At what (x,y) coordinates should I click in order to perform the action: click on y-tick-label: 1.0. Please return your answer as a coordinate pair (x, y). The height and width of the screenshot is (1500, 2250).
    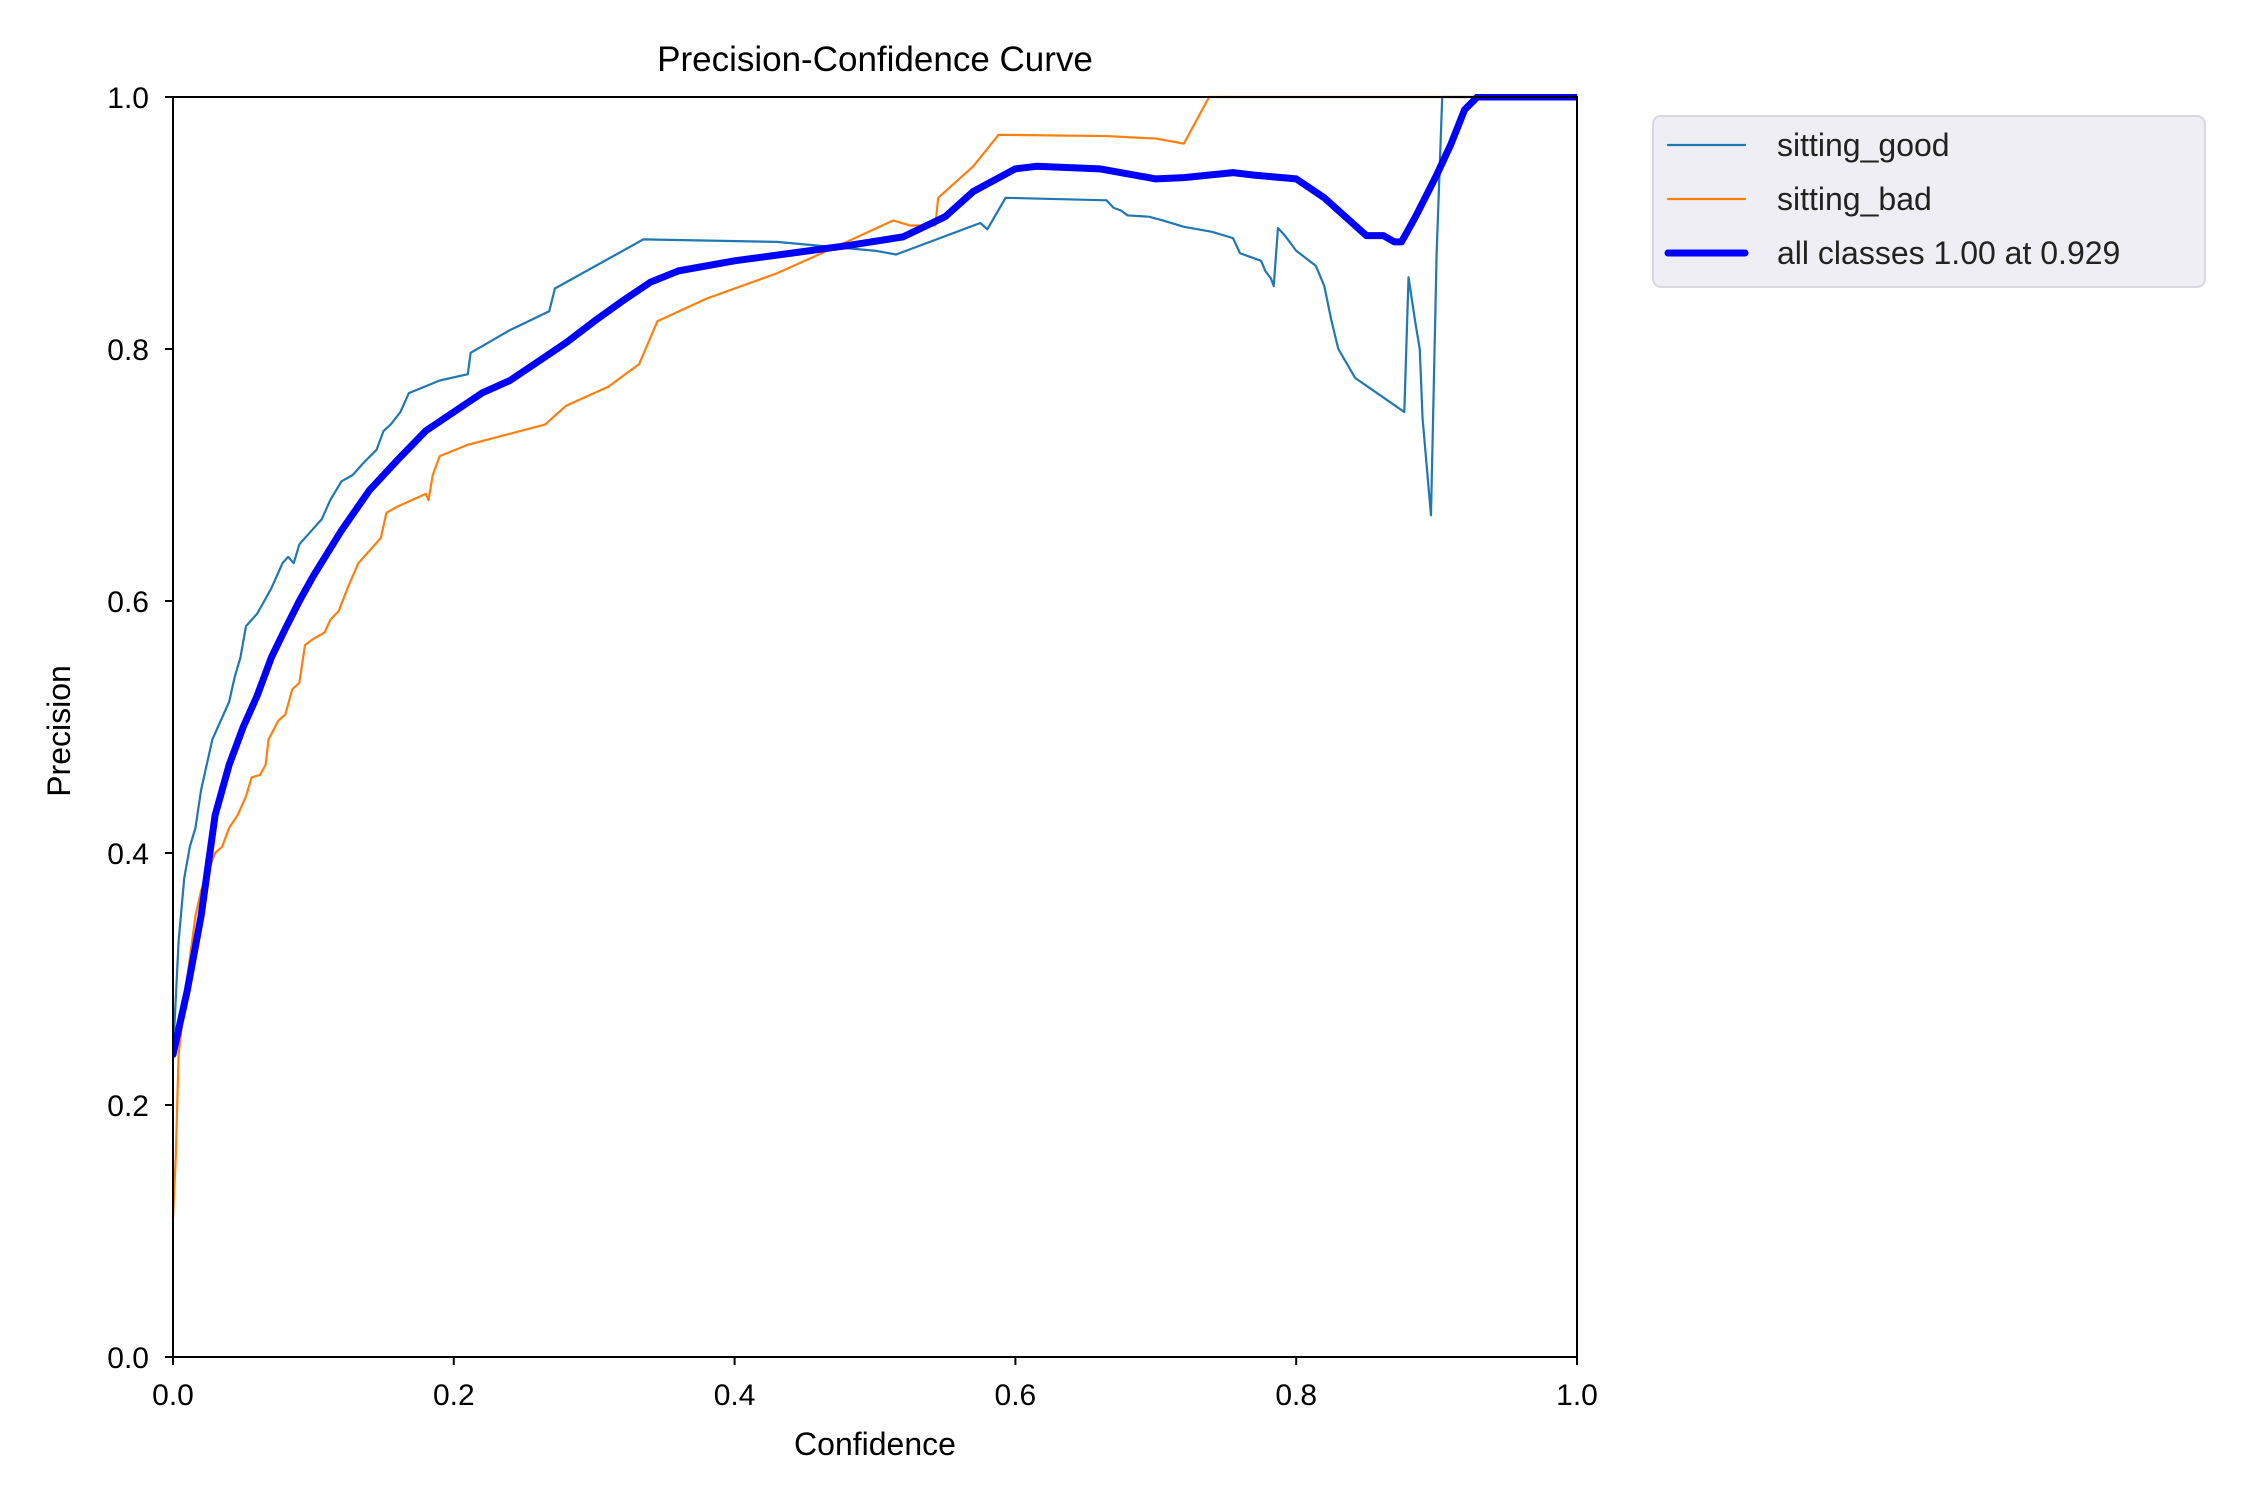
    Looking at the image, I should click on (128, 98).